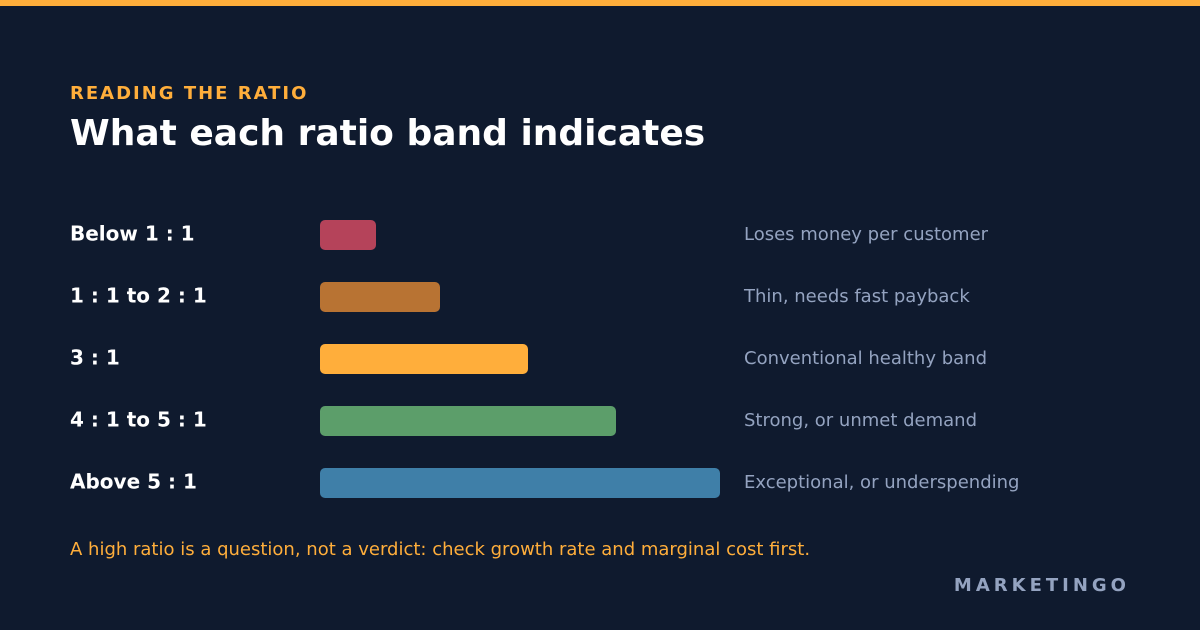 Image resolution: width=1200 pixels, height=630 pixels. I want to click on category-label: 4 : 1 to 5 : 1, so click(138, 420).